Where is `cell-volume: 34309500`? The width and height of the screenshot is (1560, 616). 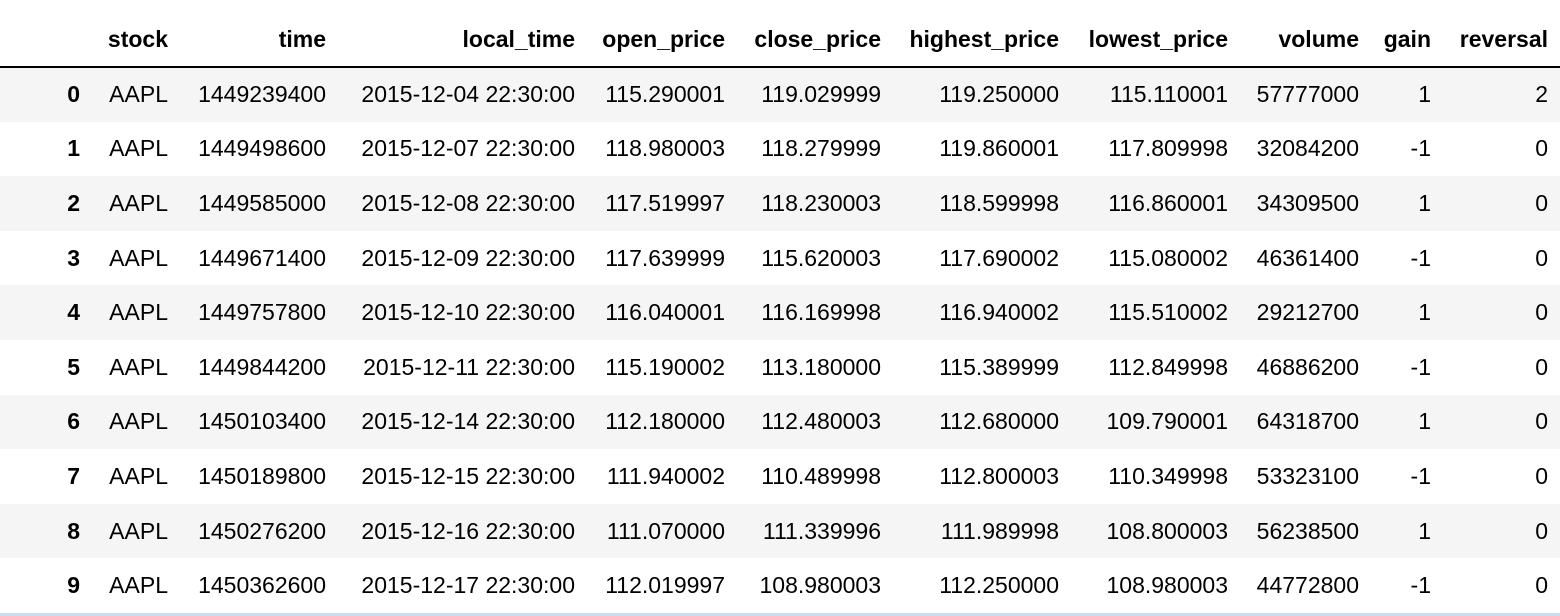 cell-volume: 34309500 is located at coordinates (1307, 202).